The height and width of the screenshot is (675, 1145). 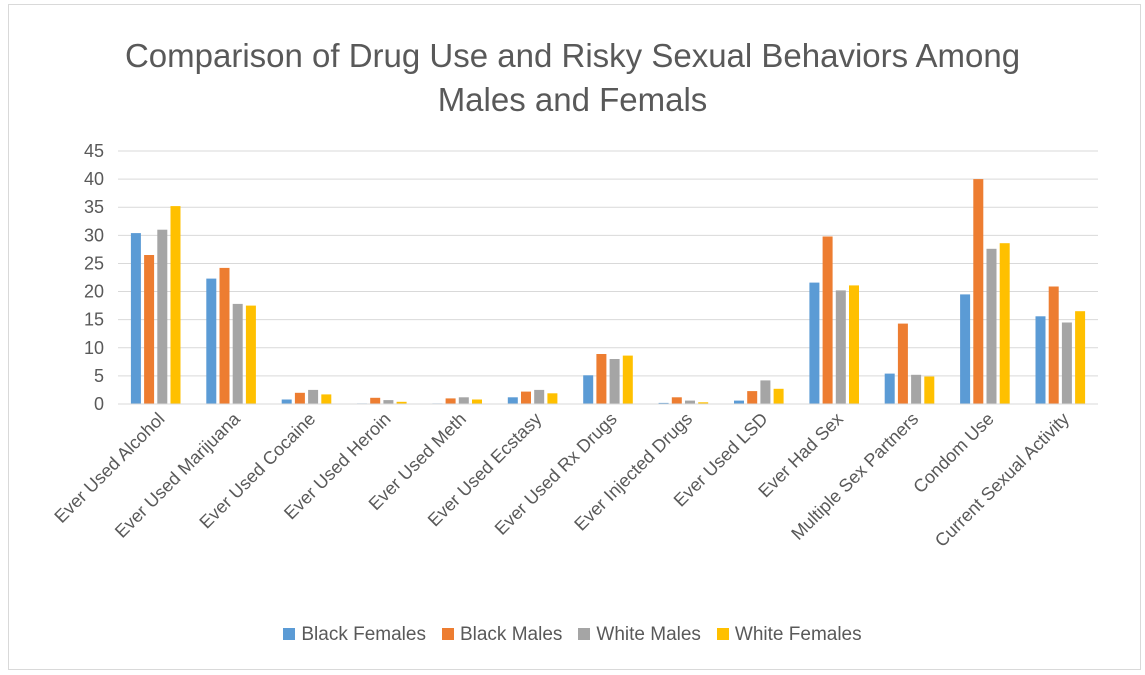 What do you see at coordinates (94, 292) in the screenshot?
I see `y-tick-label: 20` at bounding box center [94, 292].